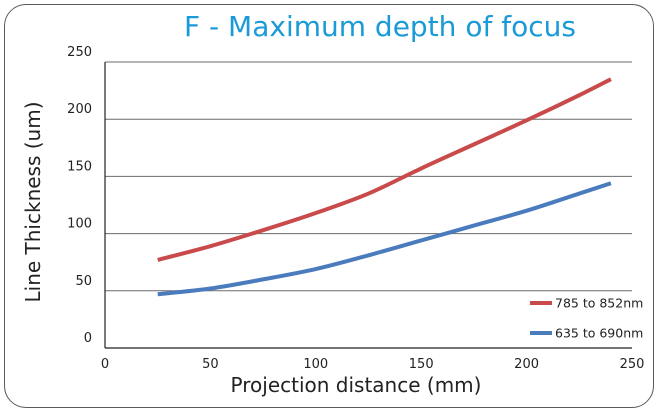  Describe the element at coordinates (105, 364) in the screenshot. I see `x-tick-label: 0` at that location.